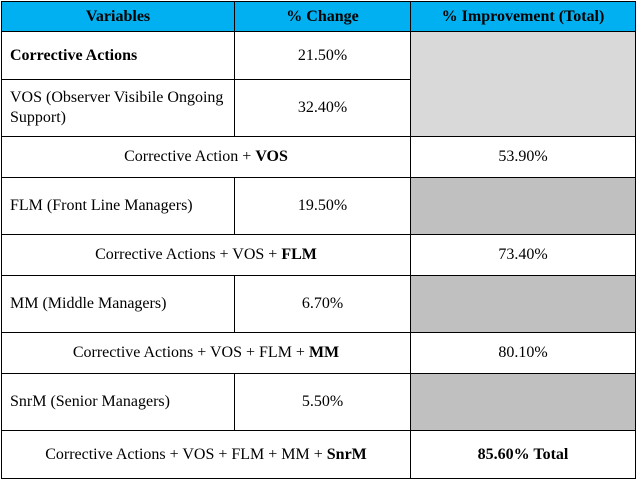 The width and height of the screenshot is (639, 491). I want to click on sum-total-4: 85.60% Total, so click(523, 454).